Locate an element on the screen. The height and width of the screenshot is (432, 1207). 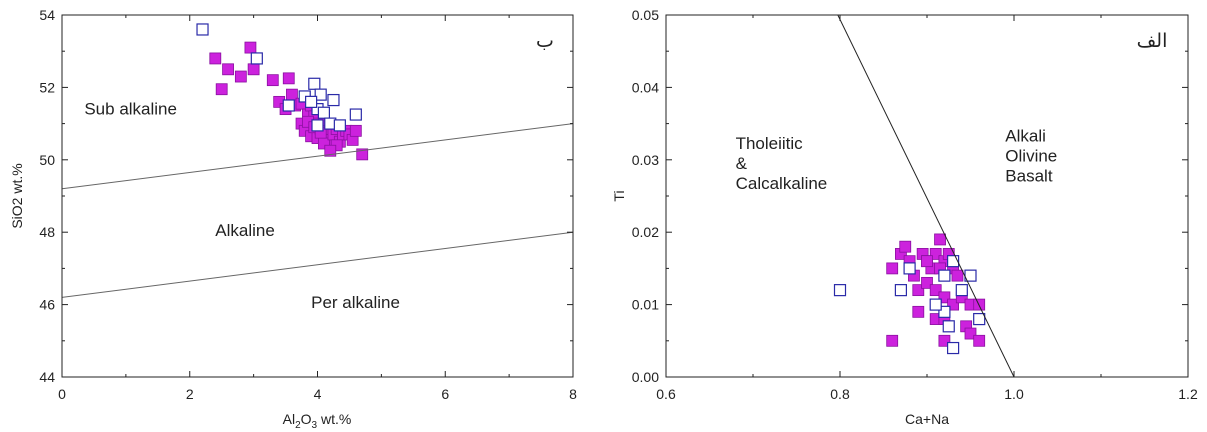
left-region-label: Sub alkaline is located at coordinates (130, 109).